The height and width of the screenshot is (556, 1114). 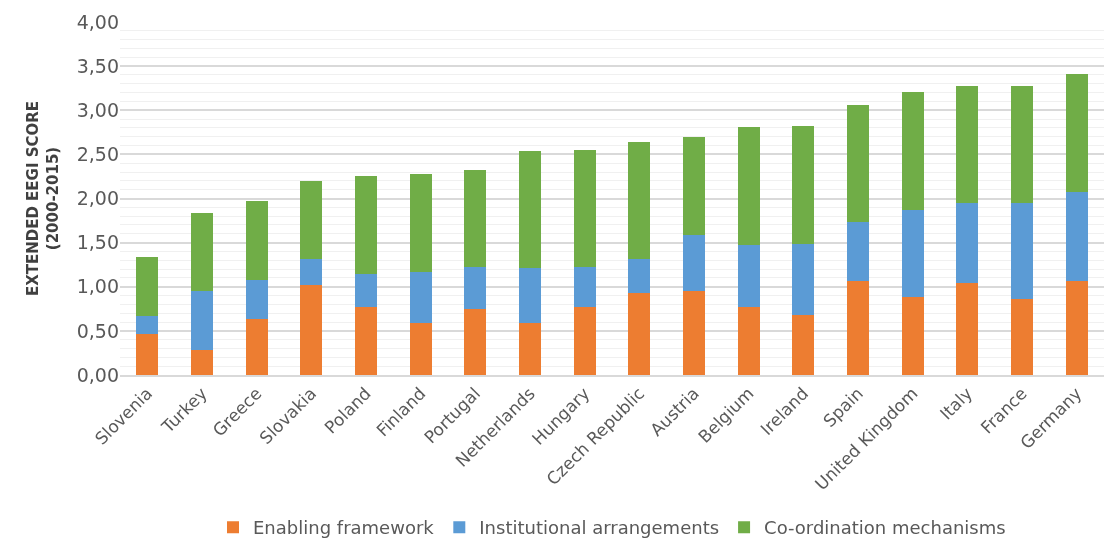 I want to click on y-tick-label: 2,00, so click(x=97, y=198).